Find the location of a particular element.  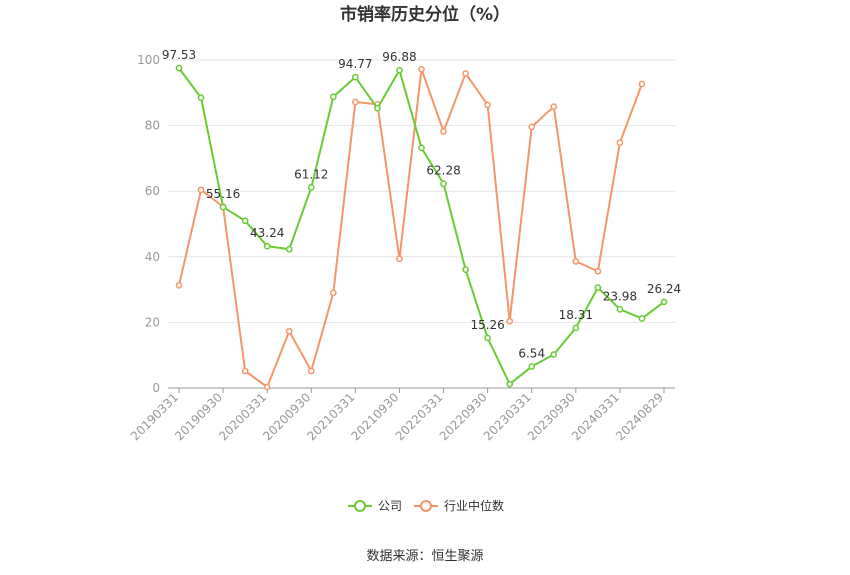

source-note: 数据来源：恒生聚源 is located at coordinates (424, 556).